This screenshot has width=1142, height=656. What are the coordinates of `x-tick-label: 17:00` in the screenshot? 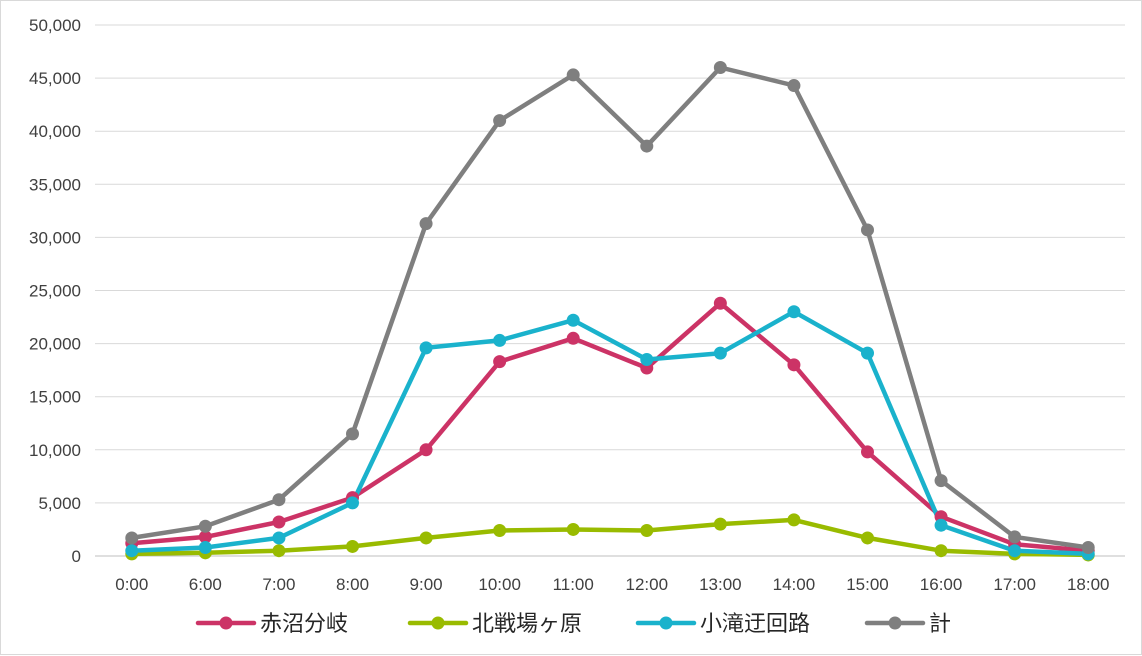 It's located at (1014, 584).